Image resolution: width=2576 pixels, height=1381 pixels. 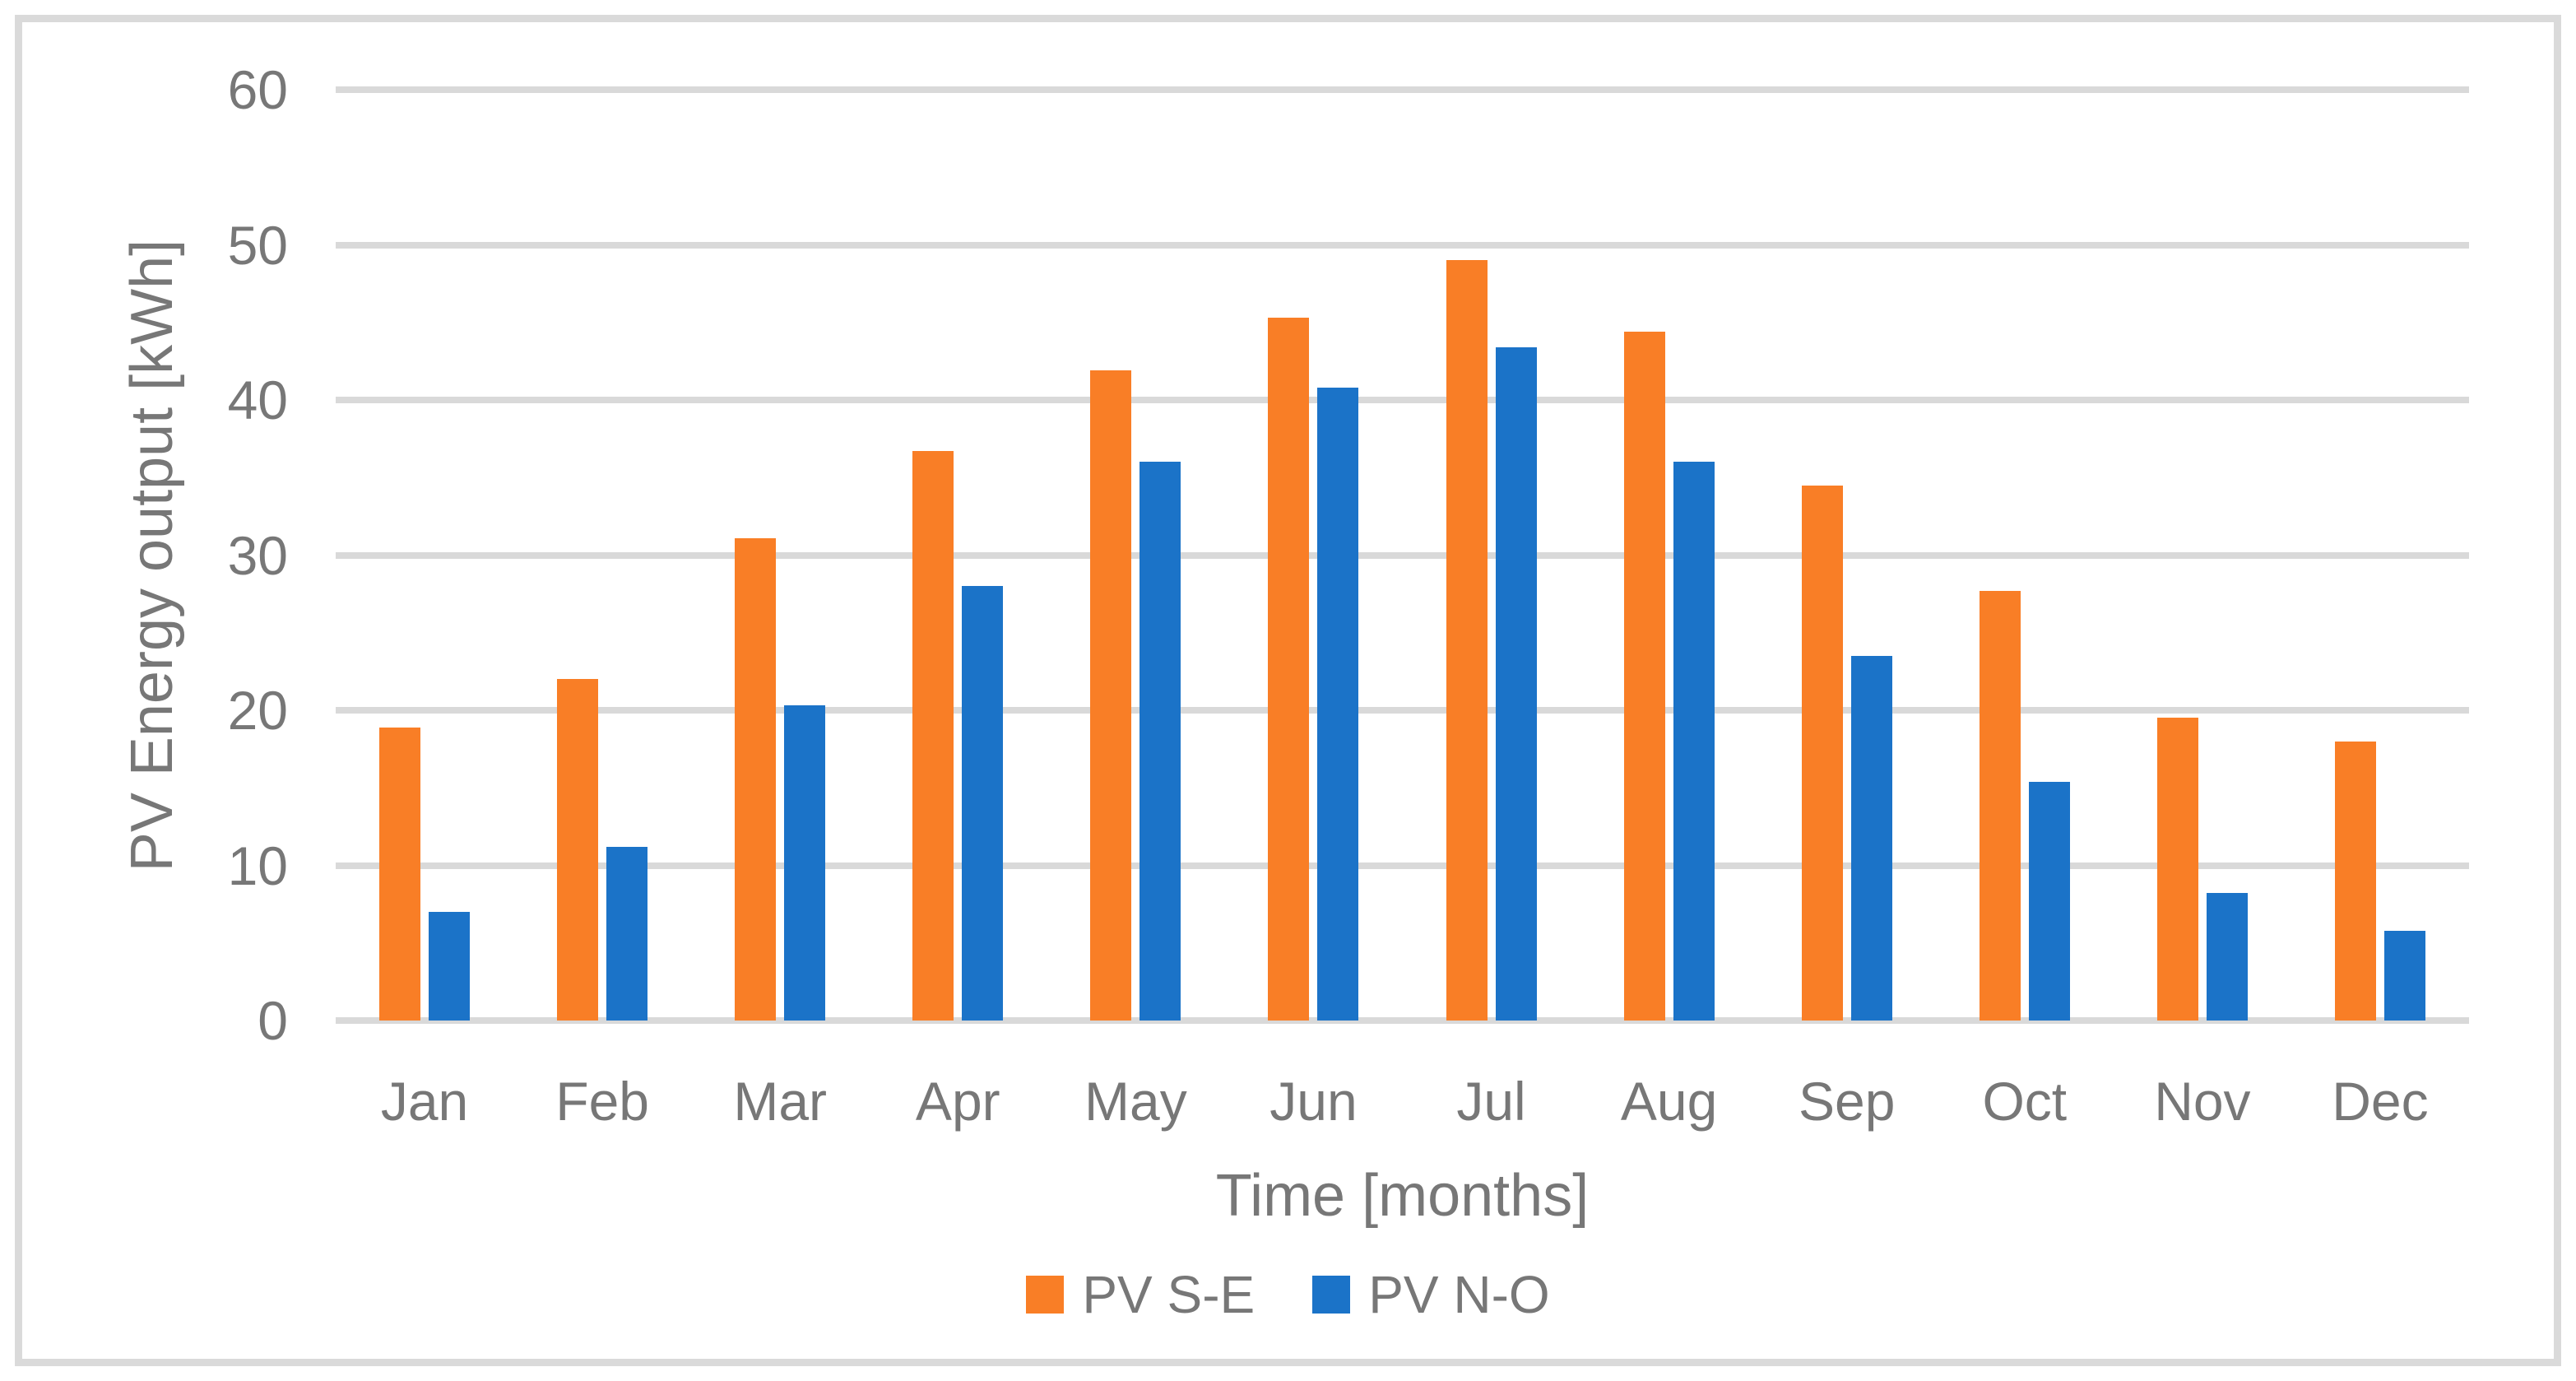 I want to click on x-tick-label-sep: Sep, so click(x=1847, y=1101).